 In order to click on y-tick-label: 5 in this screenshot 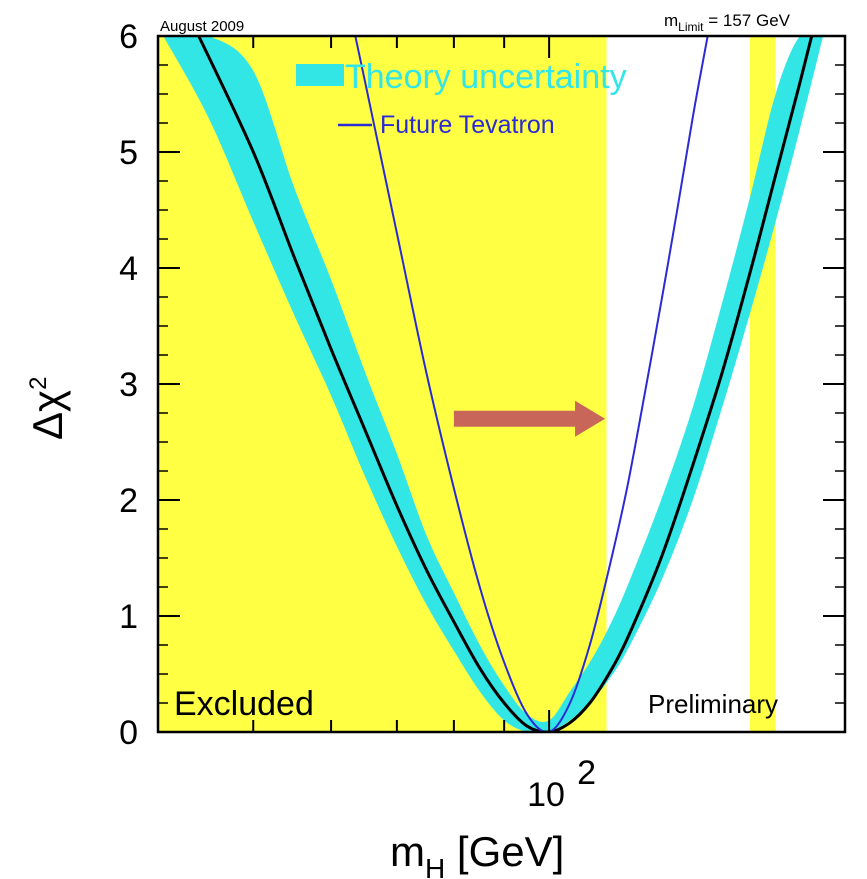, I will do `click(128, 153)`.